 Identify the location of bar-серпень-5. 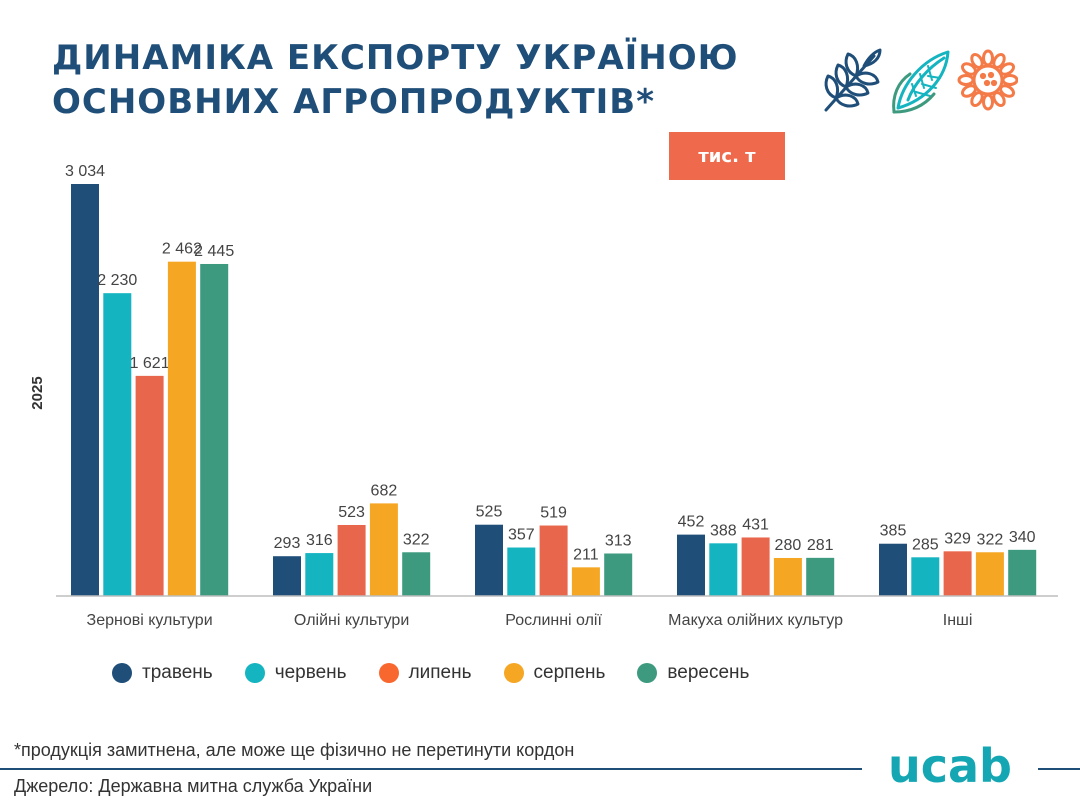
(989, 574).